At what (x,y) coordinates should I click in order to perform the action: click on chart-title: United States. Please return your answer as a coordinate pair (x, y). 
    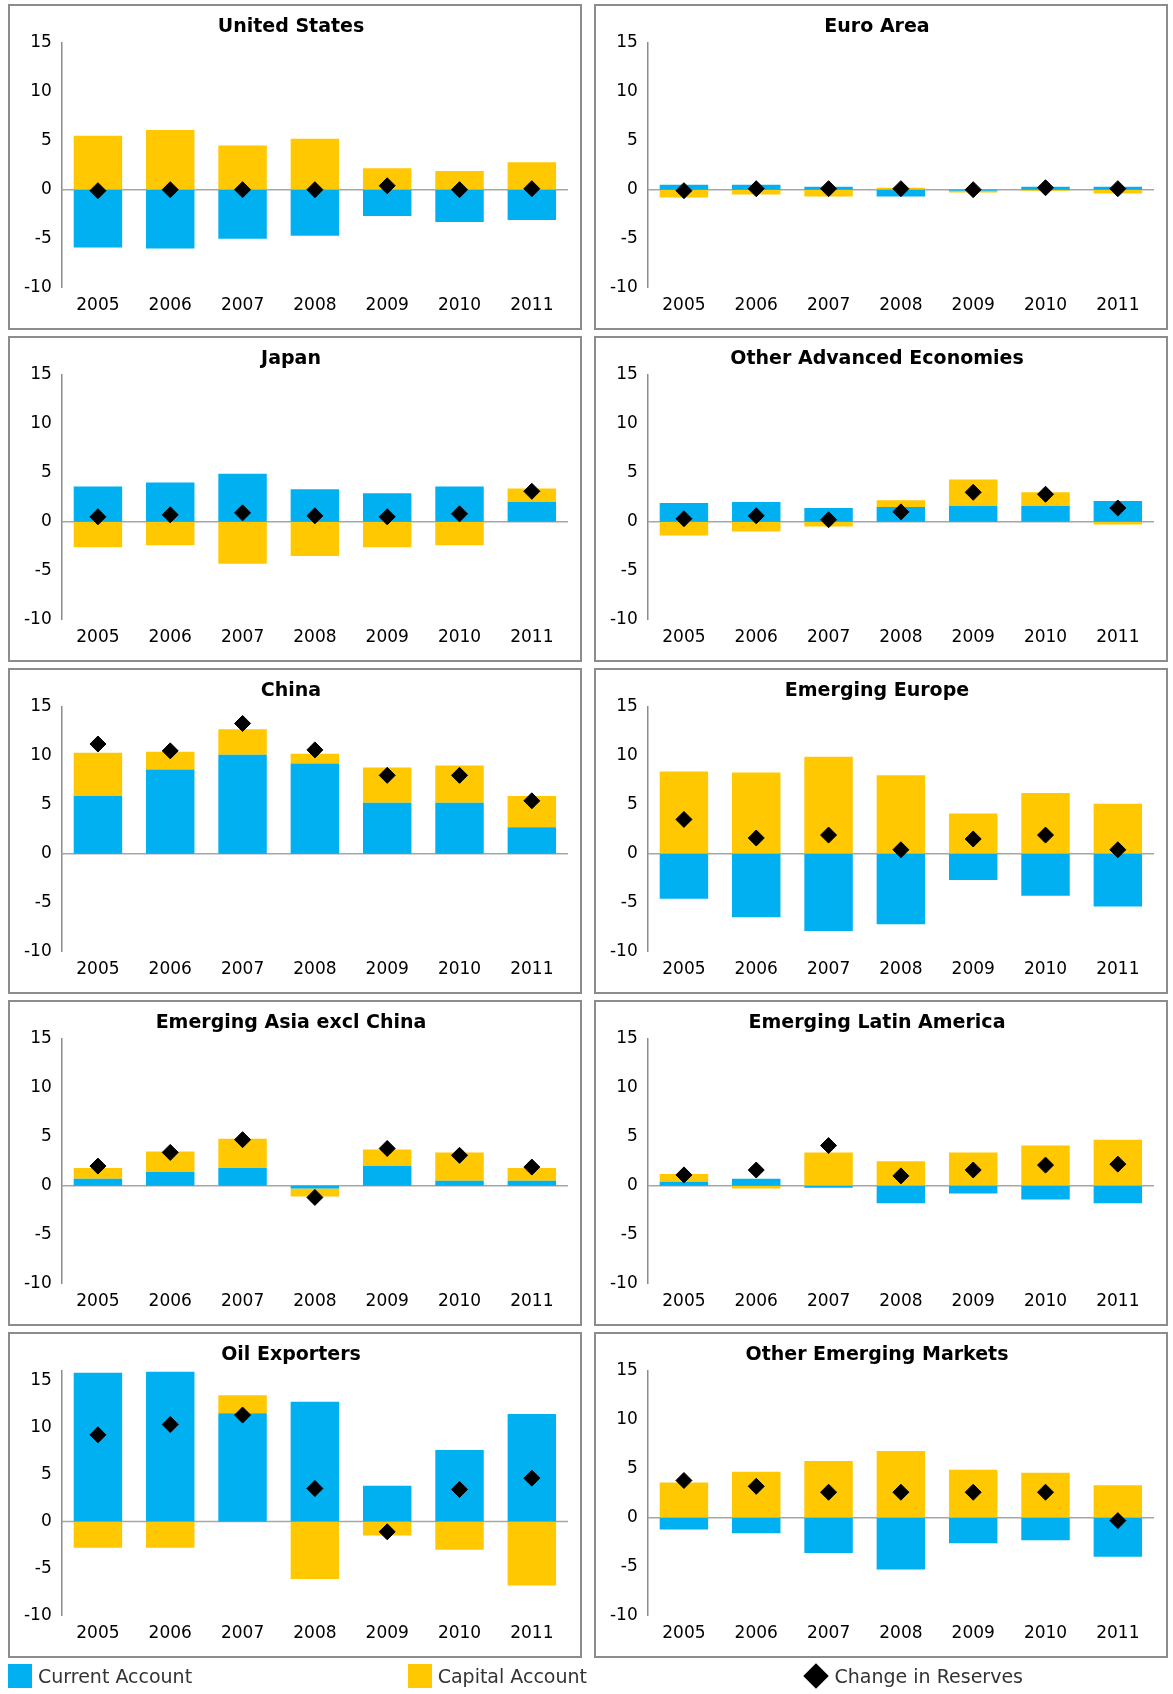
    Looking at the image, I should click on (291, 25).